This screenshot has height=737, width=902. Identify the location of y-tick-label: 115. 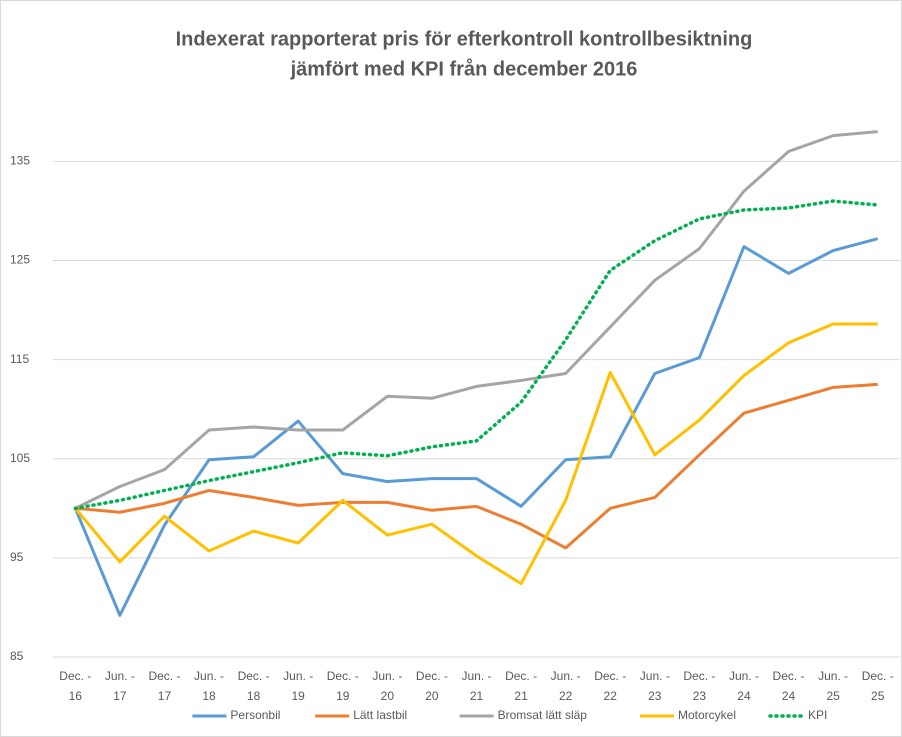
(19, 359).